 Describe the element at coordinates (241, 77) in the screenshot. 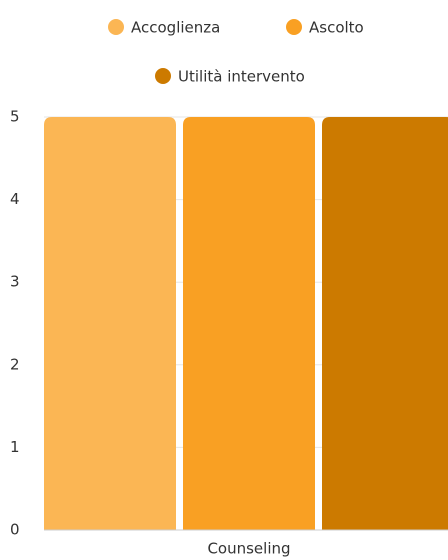

I see `legend-label: Utilità intervento` at that location.